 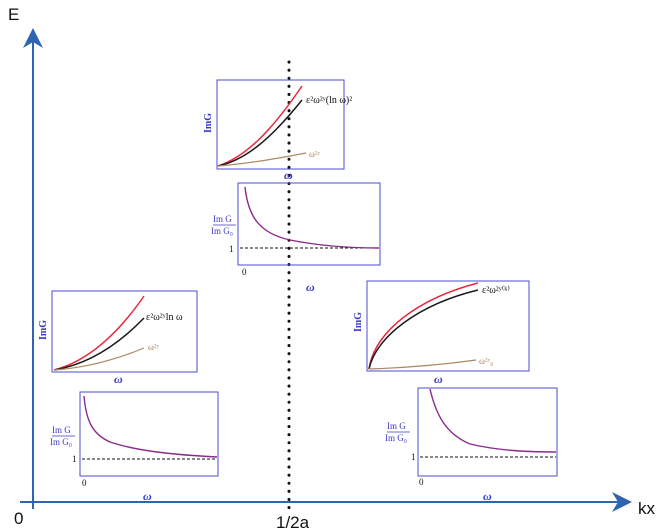 What do you see at coordinates (164, 317) in the screenshot?
I see `curve-black-label: ε²ω²ʸln ω` at bounding box center [164, 317].